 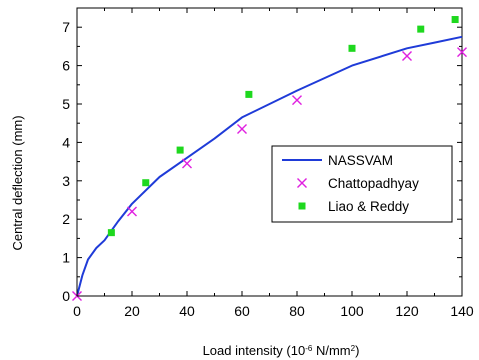 I want to click on legend-label: NASSVAM, so click(x=360, y=160).